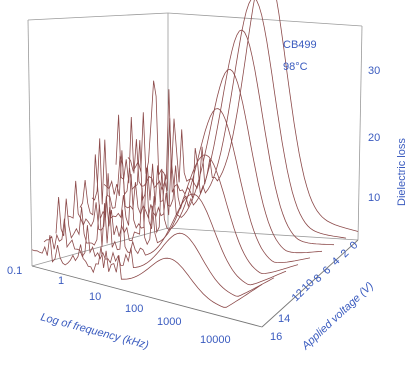 Image resolution: width=416 pixels, height=369 pixels. I want to click on x-tick-10: 10, so click(95, 297).